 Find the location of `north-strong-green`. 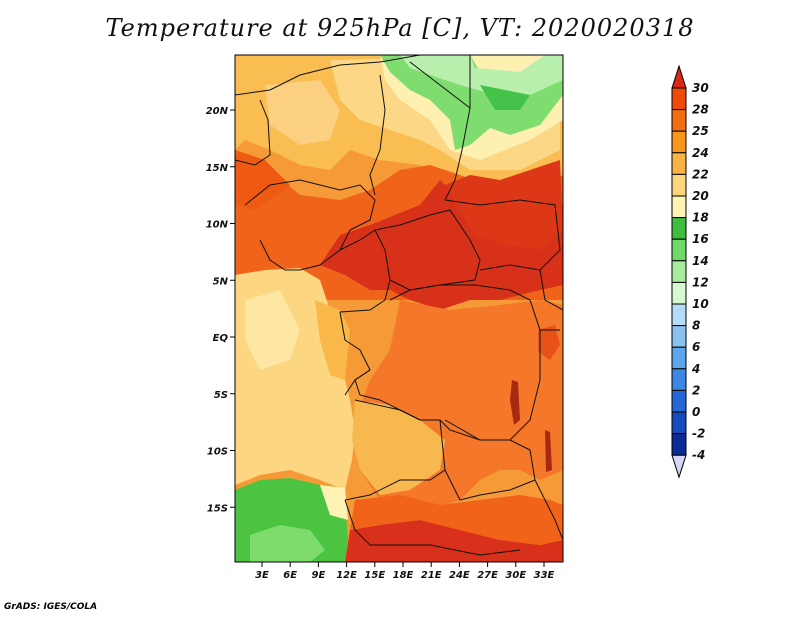

north-strong-green is located at coordinates (505, 97).